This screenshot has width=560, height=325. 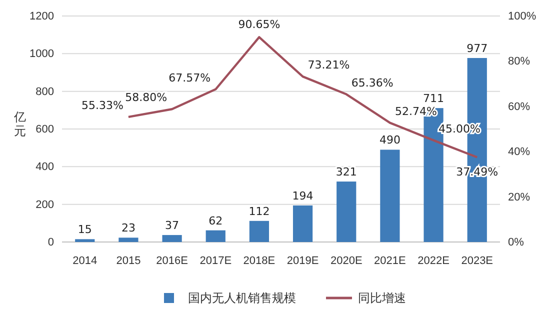 What do you see at coordinates (146, 97) in the screenshot?
I see `data-label: 58.80%` at bounding box center [146, 97].